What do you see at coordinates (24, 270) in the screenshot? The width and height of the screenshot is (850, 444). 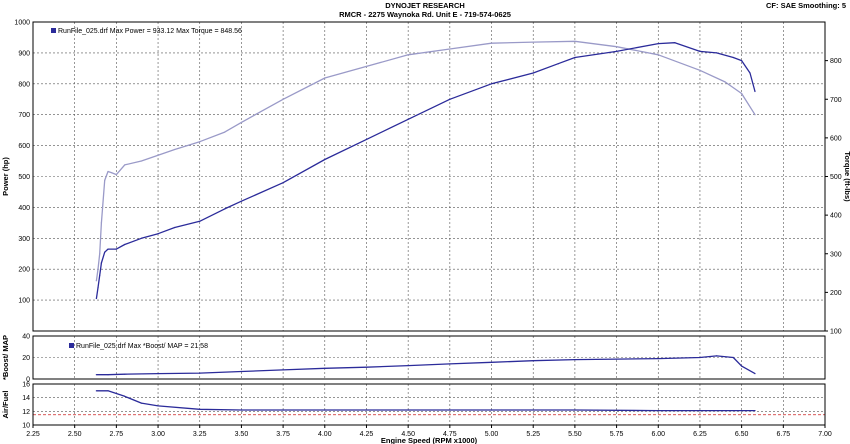 I see `y-tick-label-left: 200` at bounding box center [24, 270].